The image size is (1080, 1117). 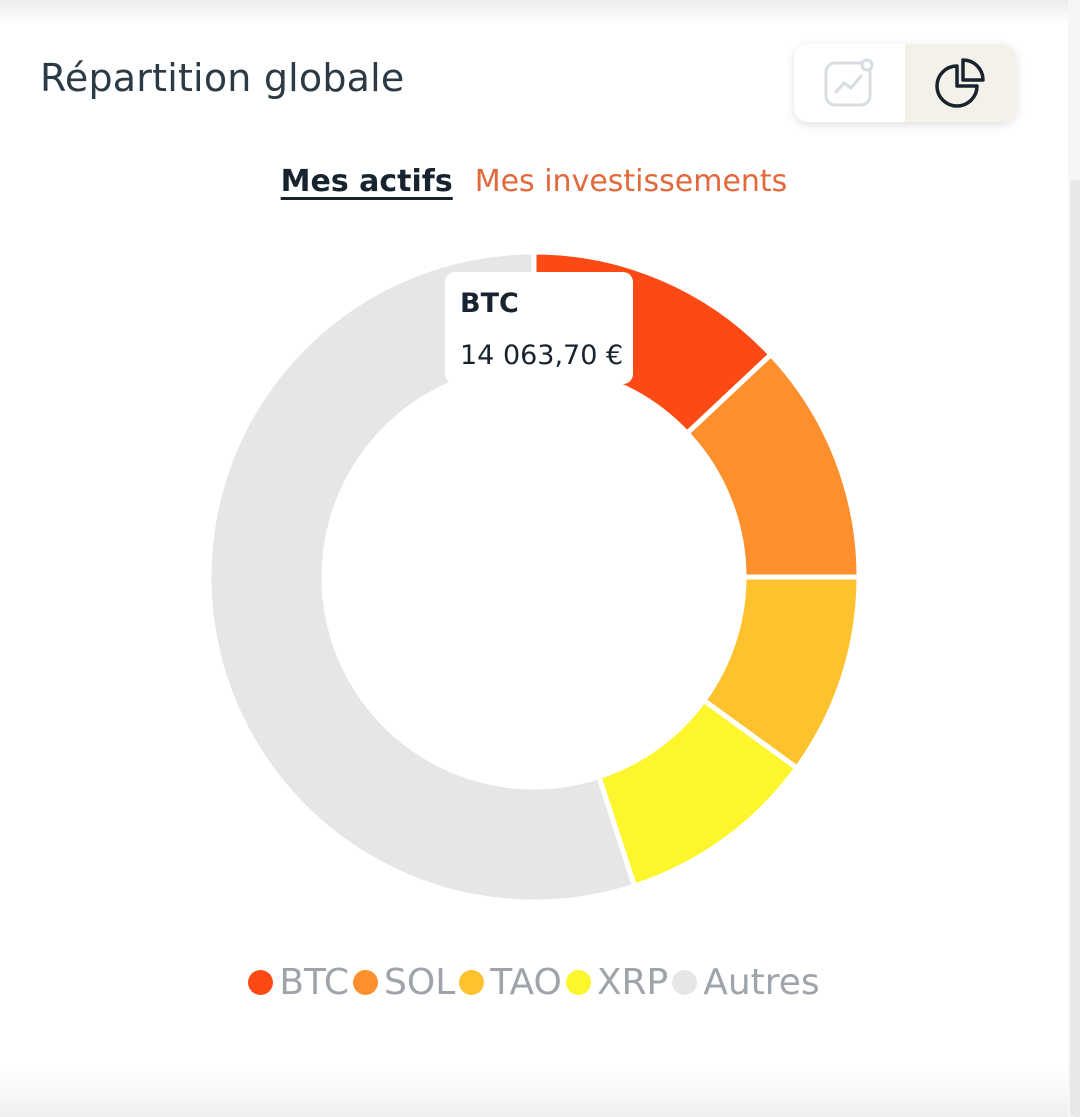 I want to click on legend-label-xrp: XRP, so click(x=632, y=982).